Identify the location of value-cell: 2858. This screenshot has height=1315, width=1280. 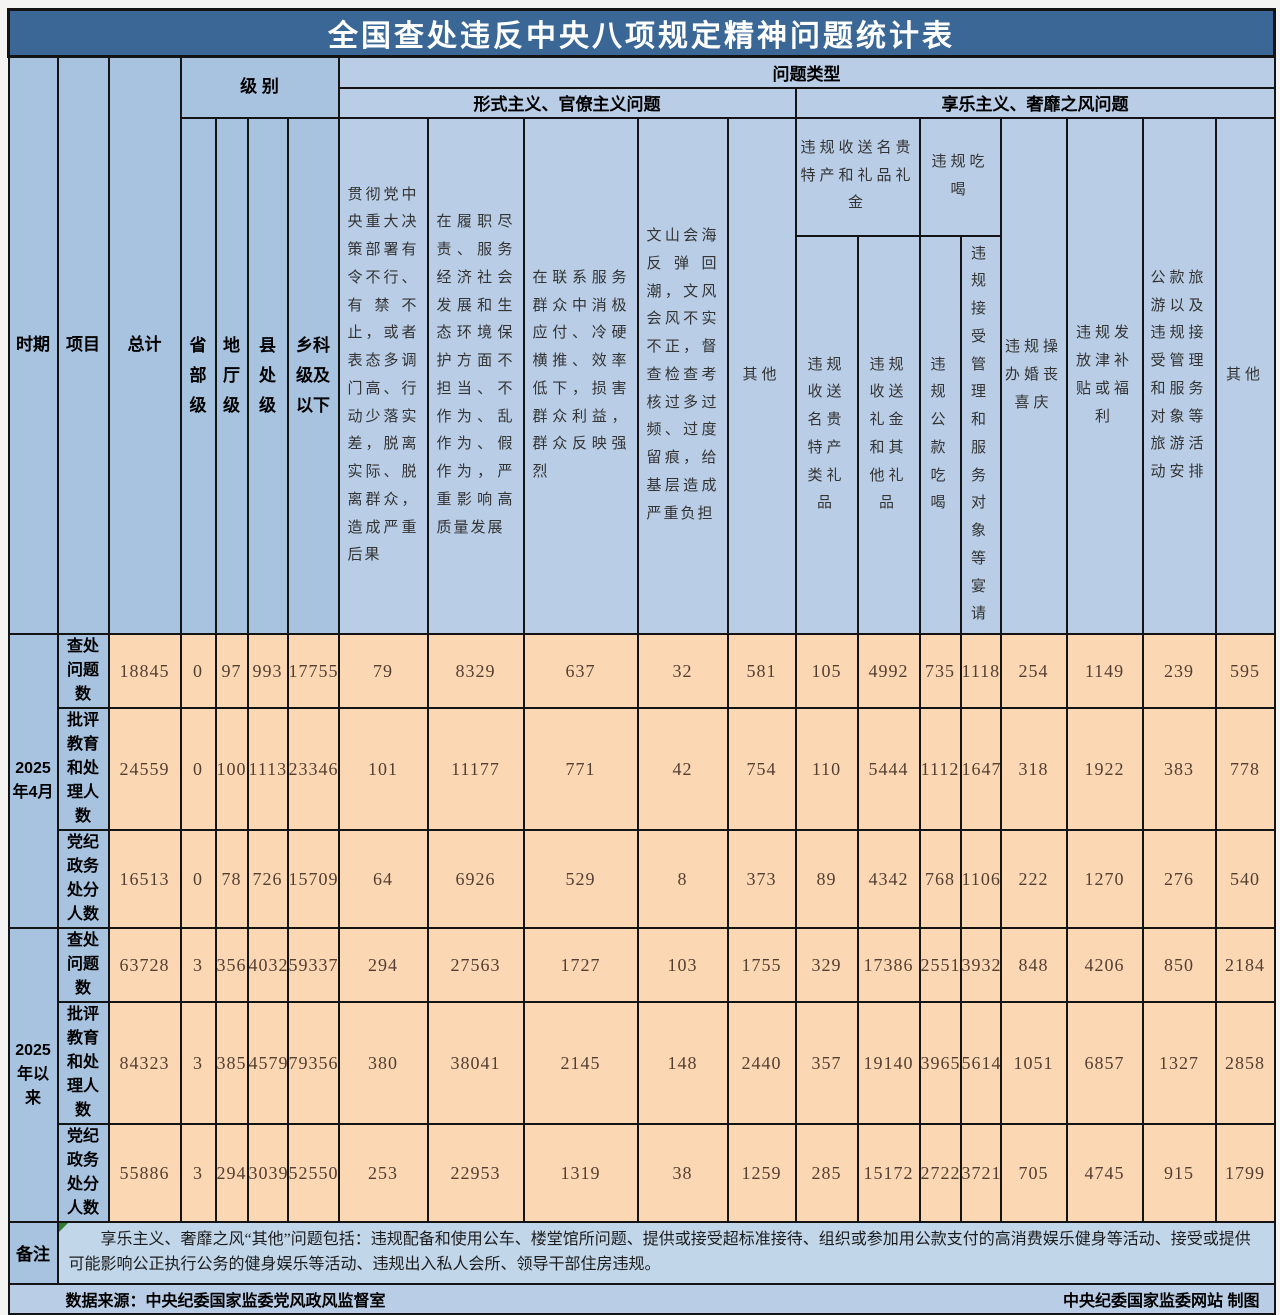
(1245, 1063).